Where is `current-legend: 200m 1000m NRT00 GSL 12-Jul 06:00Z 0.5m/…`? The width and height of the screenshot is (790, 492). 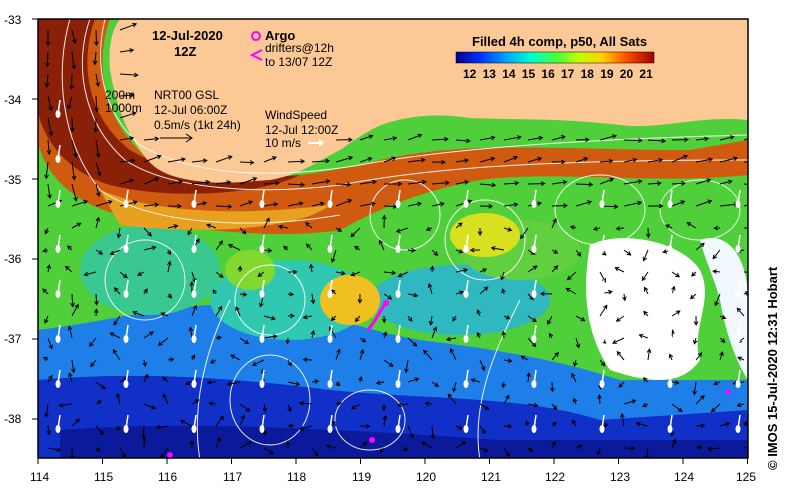 current-legend: 200m 1000m NRT00 GSL 12-Jul 06:00Z 0.5m/… is located at coordinates (173, 115).